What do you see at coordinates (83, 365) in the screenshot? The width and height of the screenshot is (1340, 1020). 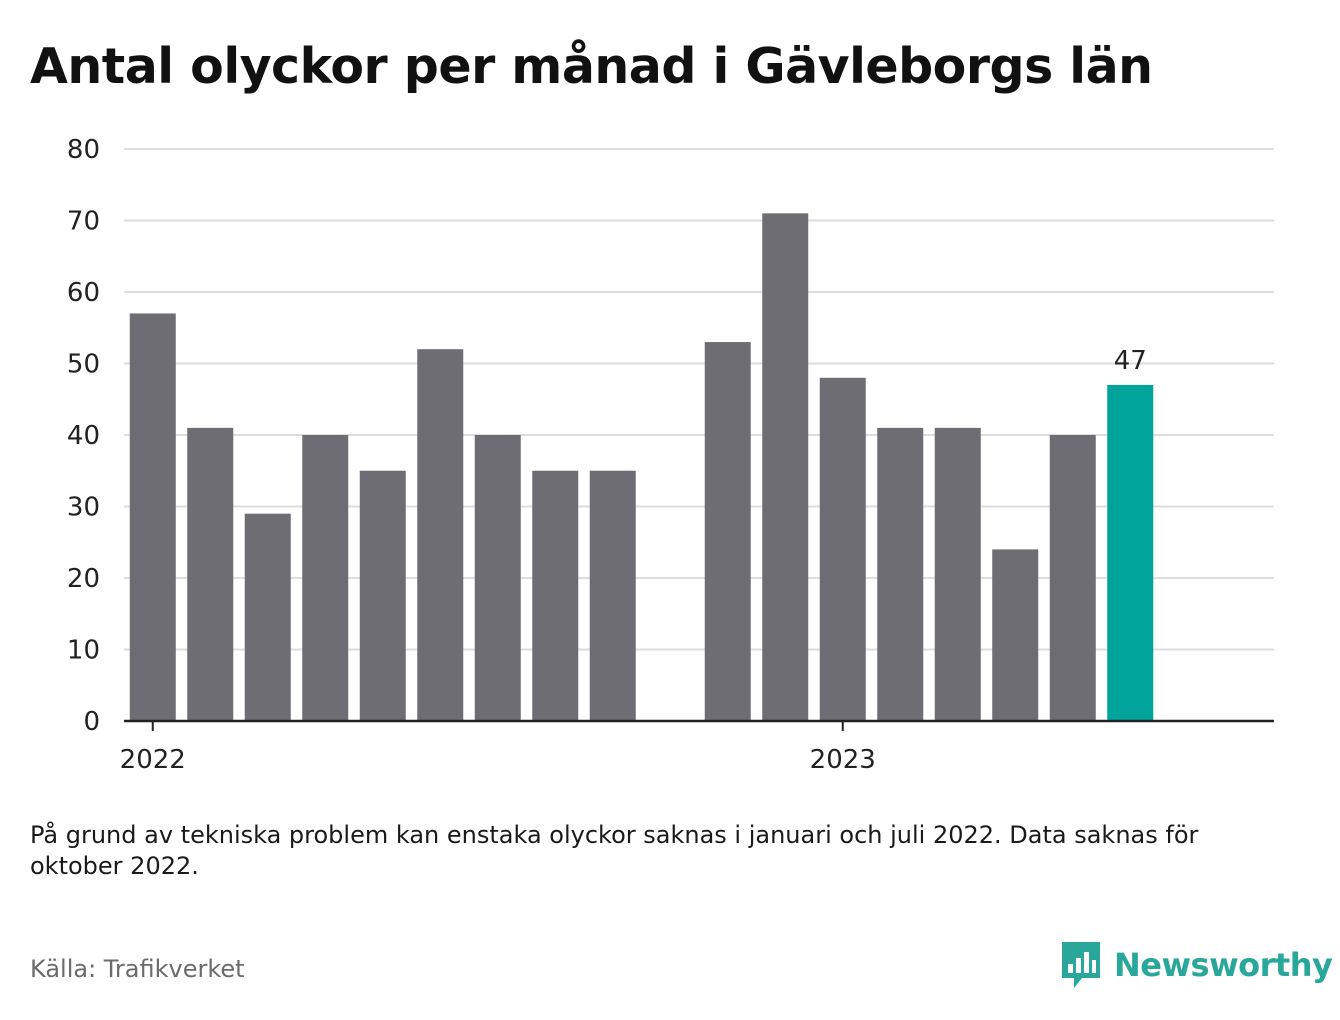 I see `y-tick-label: 50` at bounding box center [83, 365].